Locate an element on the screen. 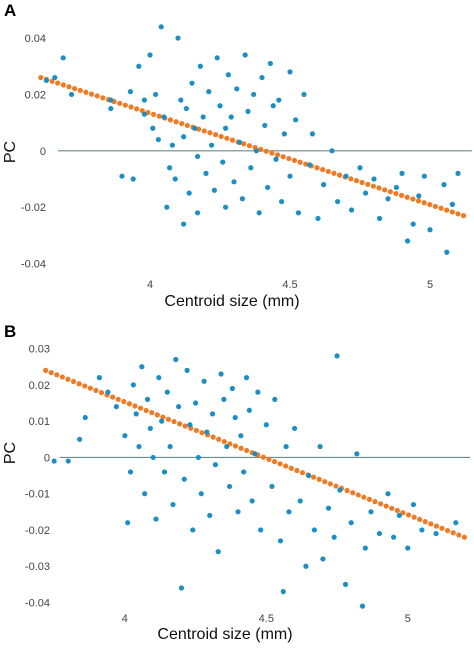 This screenshot has width=474, height=650. panel-letter-b: B is located at coordinates (10, 331).